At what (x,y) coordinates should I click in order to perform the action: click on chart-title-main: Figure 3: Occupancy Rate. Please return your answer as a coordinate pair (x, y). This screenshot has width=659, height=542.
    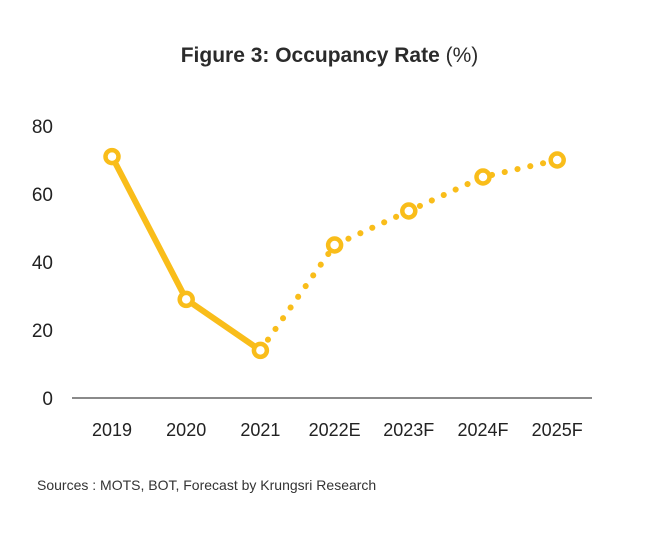
    Looking at the image, I should click on (310, 55).